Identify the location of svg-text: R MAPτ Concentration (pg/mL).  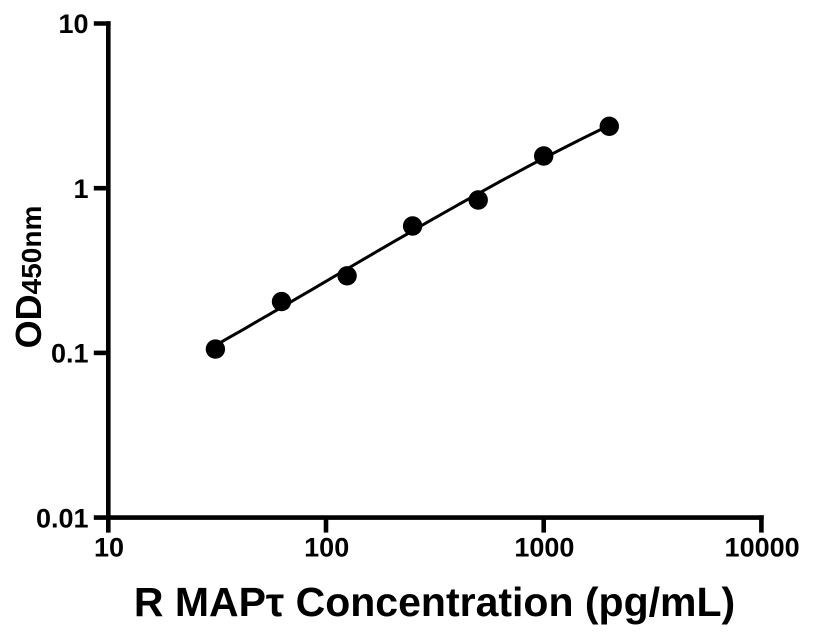
(434, 602).